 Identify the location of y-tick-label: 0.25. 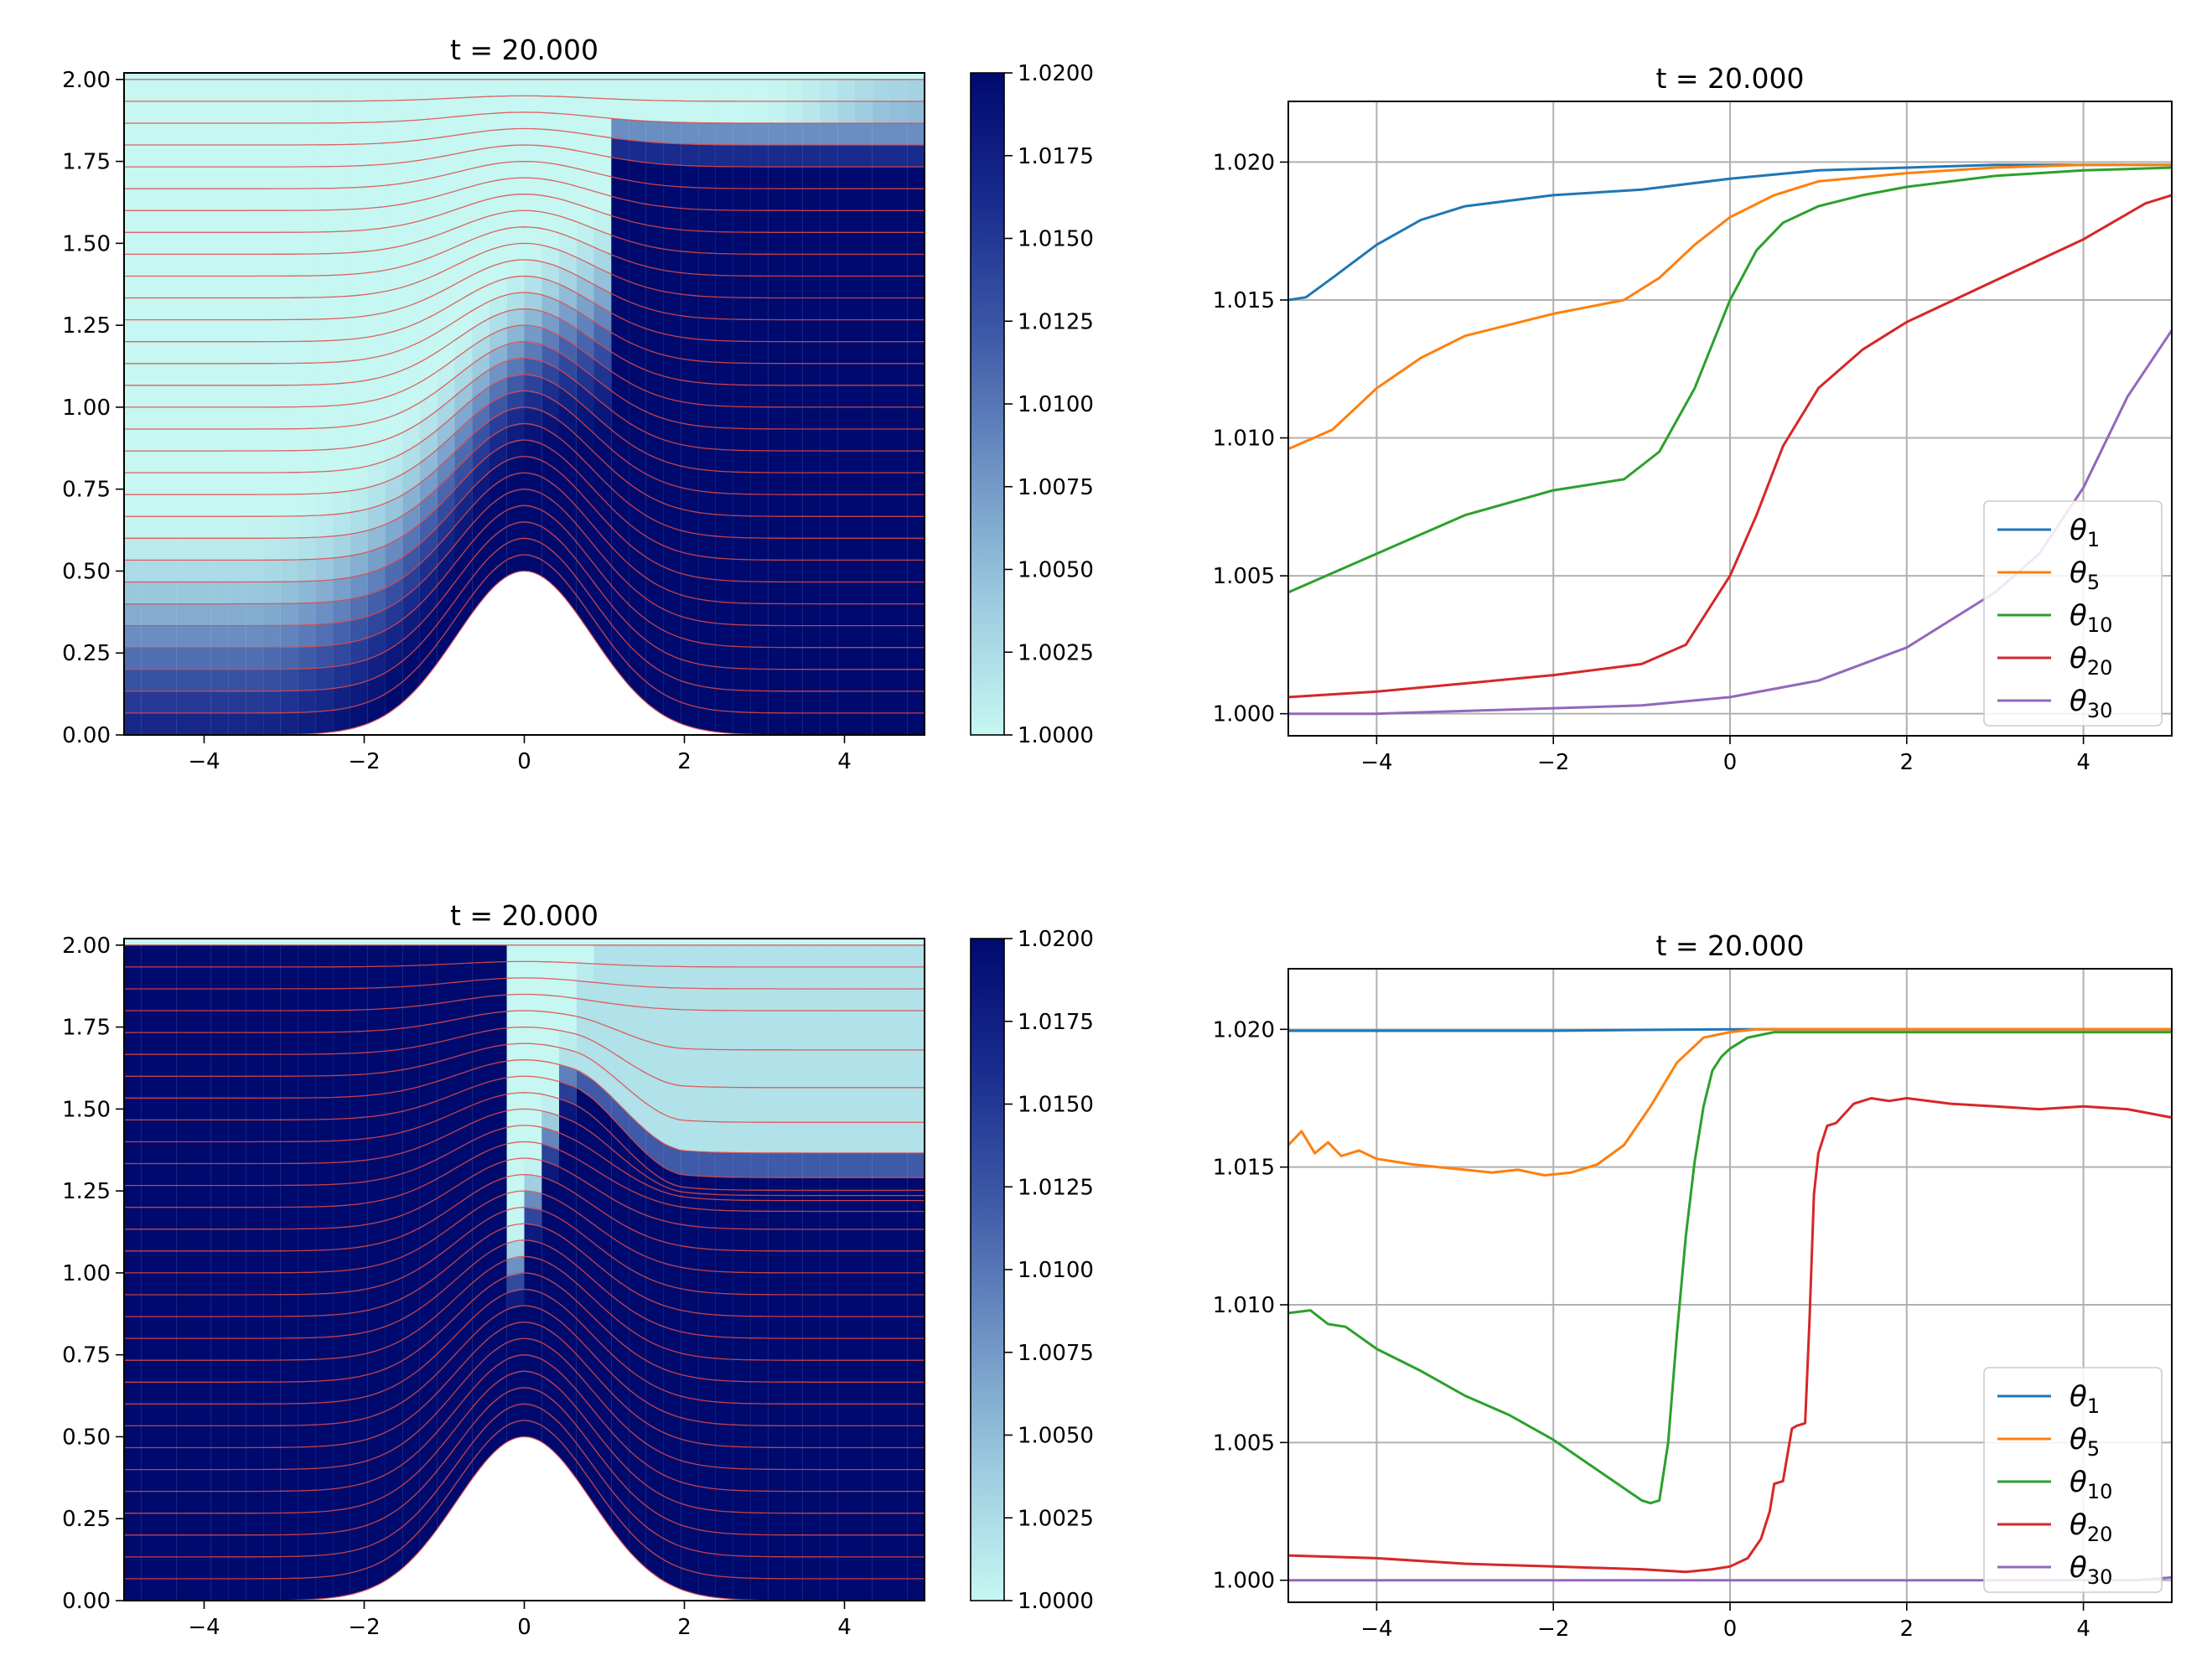
(86, 653).